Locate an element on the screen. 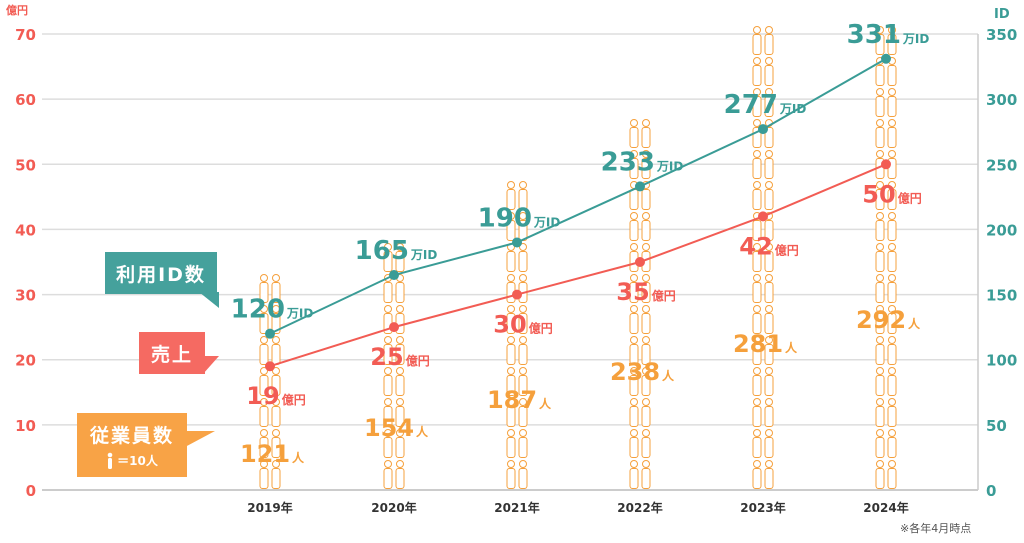 The height and width of the screenshot is (543, 1024). right-tick-label: 250 is located at coordinates (1001, 165).